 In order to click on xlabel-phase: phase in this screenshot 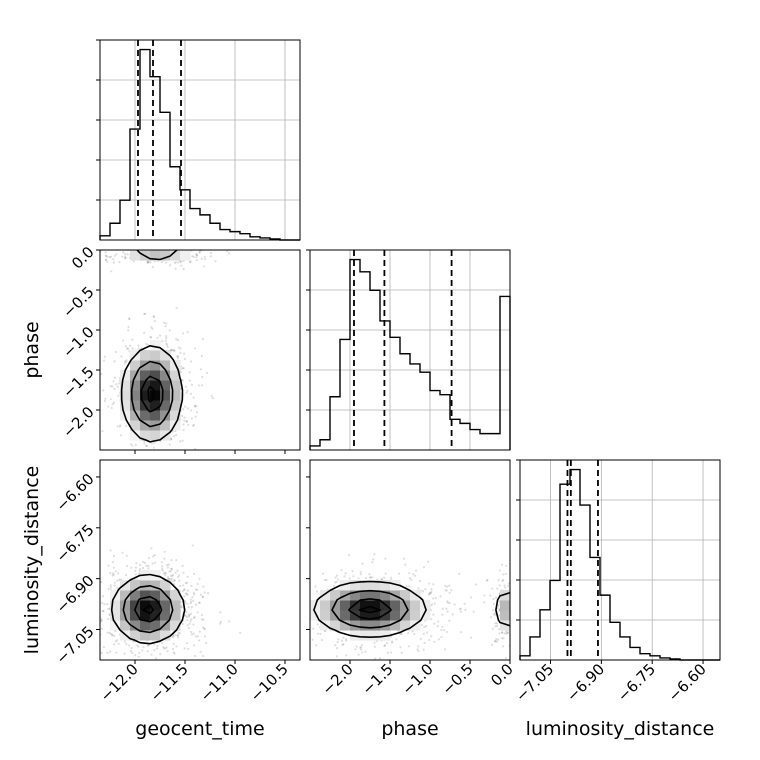, I will do `click(409, 729)`.